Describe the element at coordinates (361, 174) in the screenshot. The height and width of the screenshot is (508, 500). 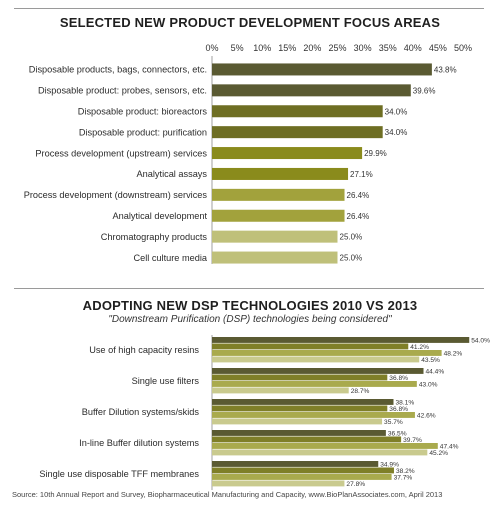
I see `bar-value-label: 27.1%` at that location.